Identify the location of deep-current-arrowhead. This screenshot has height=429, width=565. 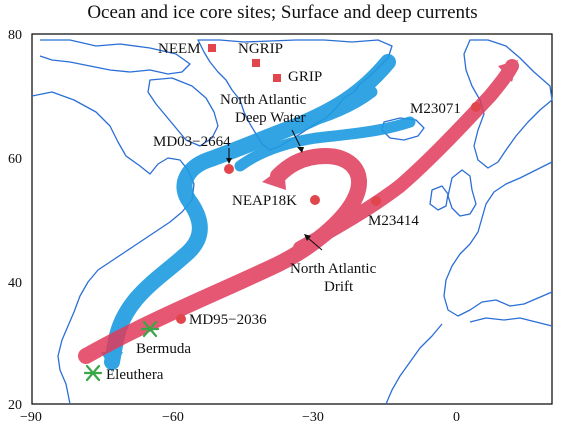
(112, 362).